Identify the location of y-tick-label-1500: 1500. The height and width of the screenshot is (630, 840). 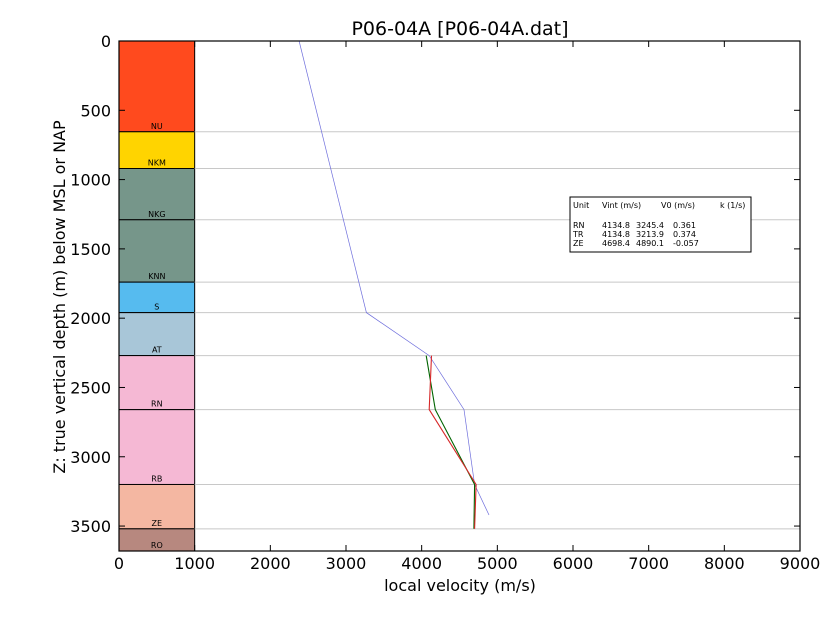
(90, 249).